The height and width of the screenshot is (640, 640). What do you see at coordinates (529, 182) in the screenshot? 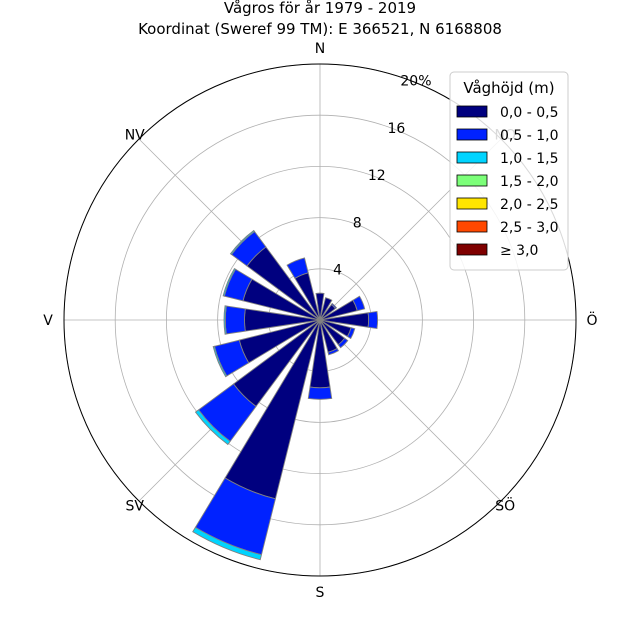
I see `legend-entry: 1,5 - 2,0` at bounding box center [529, 182].